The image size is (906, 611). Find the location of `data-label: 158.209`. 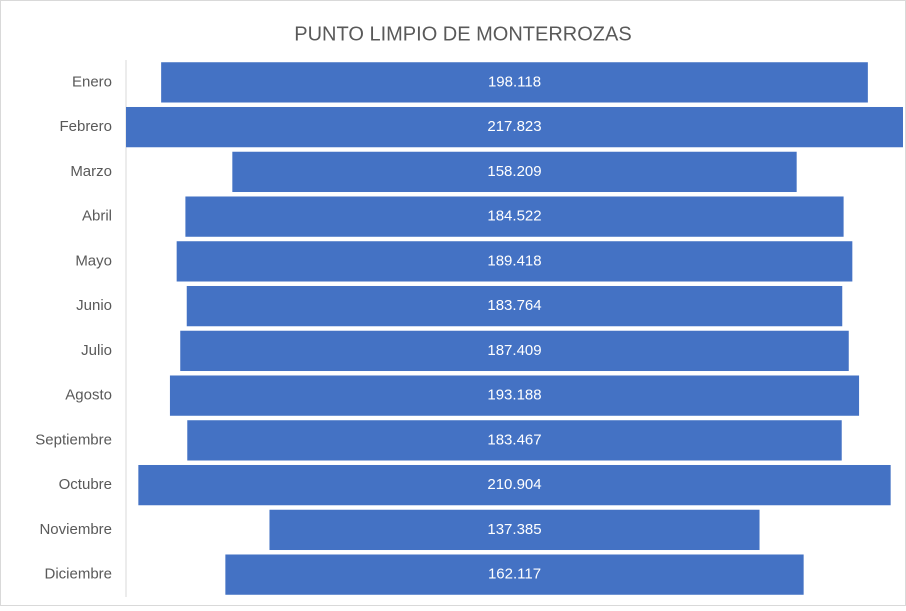

data-label: 158.209 is located at coordinates (514, 171).